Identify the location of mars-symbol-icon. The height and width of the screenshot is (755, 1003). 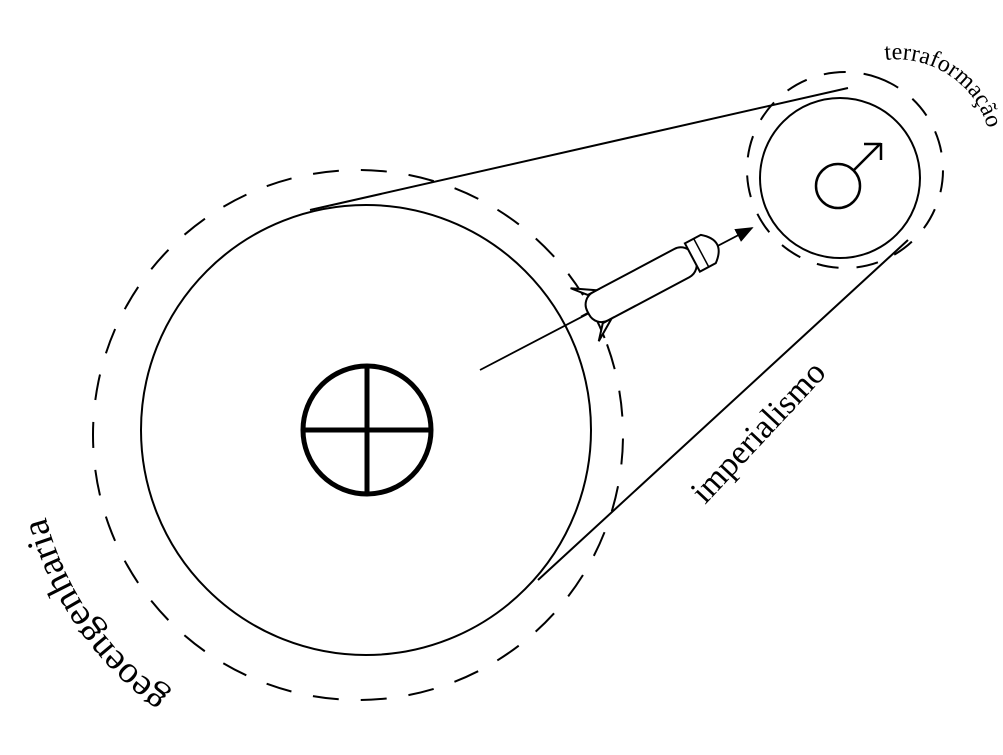
(848, 176).